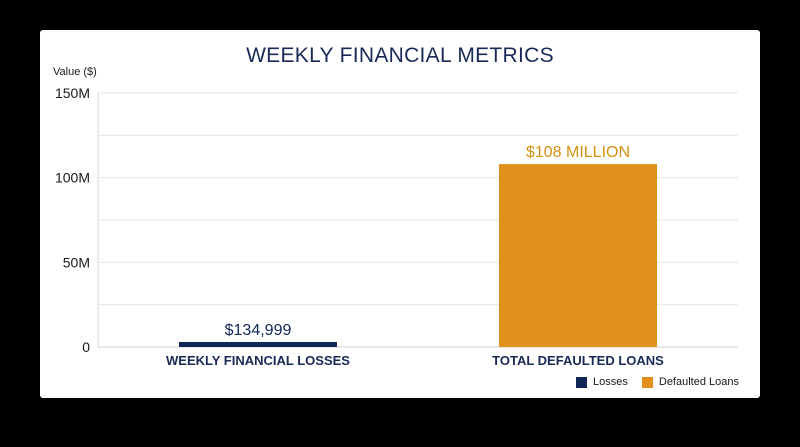  I want to click on legend-item-defaulted-loans: Defaulted Loans, so click(690, 382).